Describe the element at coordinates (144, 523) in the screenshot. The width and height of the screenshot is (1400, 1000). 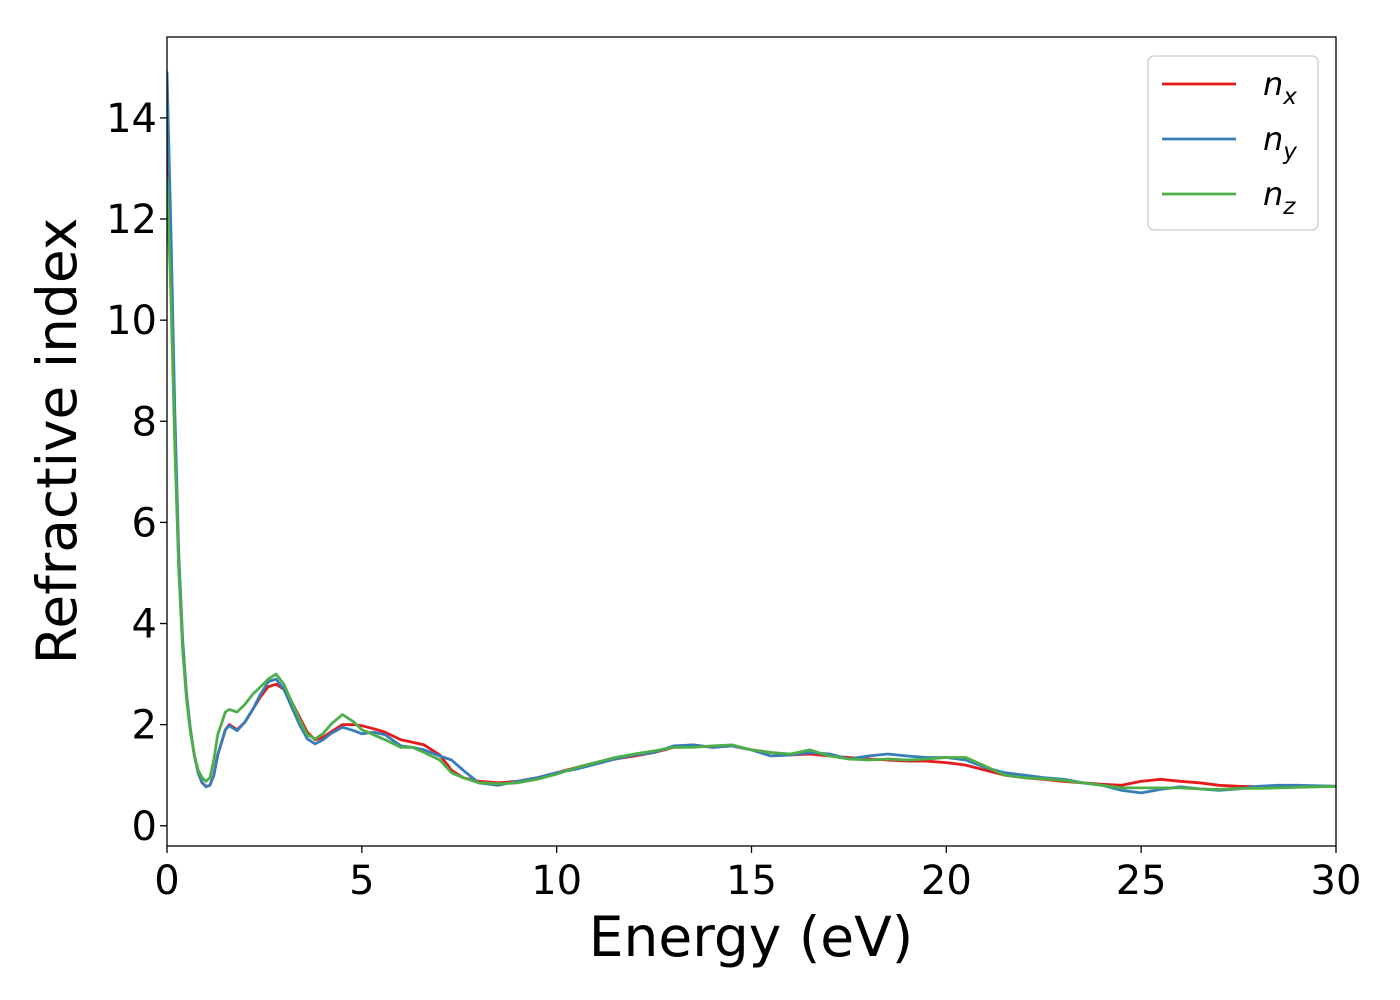
I see `y-tick-label: 6` at that location.